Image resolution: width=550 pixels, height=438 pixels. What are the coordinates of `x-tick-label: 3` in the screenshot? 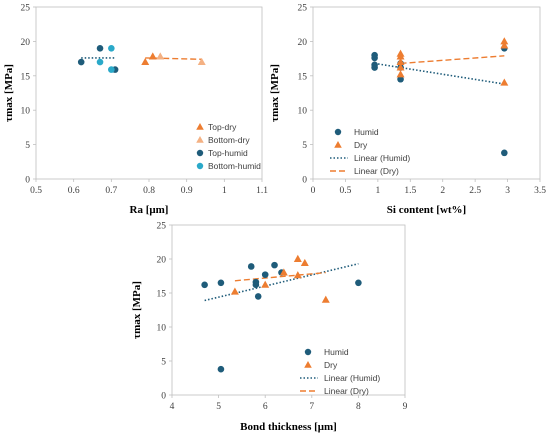 It's located at (507, 191).